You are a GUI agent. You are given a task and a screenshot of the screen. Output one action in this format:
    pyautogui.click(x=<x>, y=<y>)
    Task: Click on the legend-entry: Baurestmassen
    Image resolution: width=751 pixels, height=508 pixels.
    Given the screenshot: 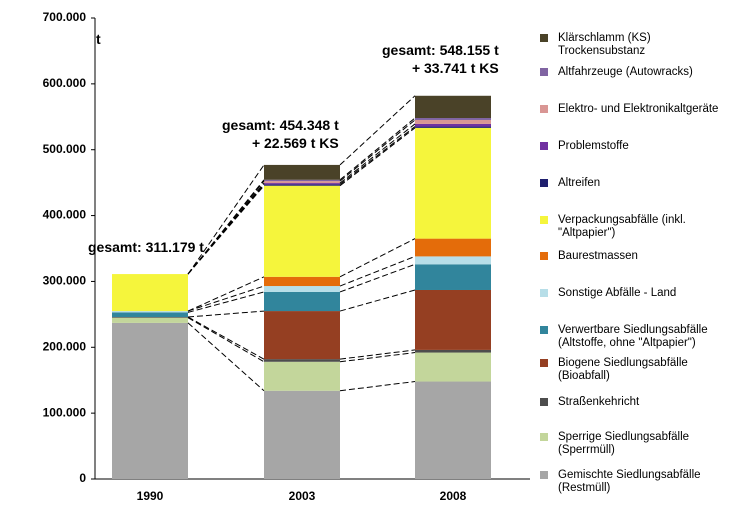 What is the action you would take?
    pyautogui.click(x=645, y=264)
    